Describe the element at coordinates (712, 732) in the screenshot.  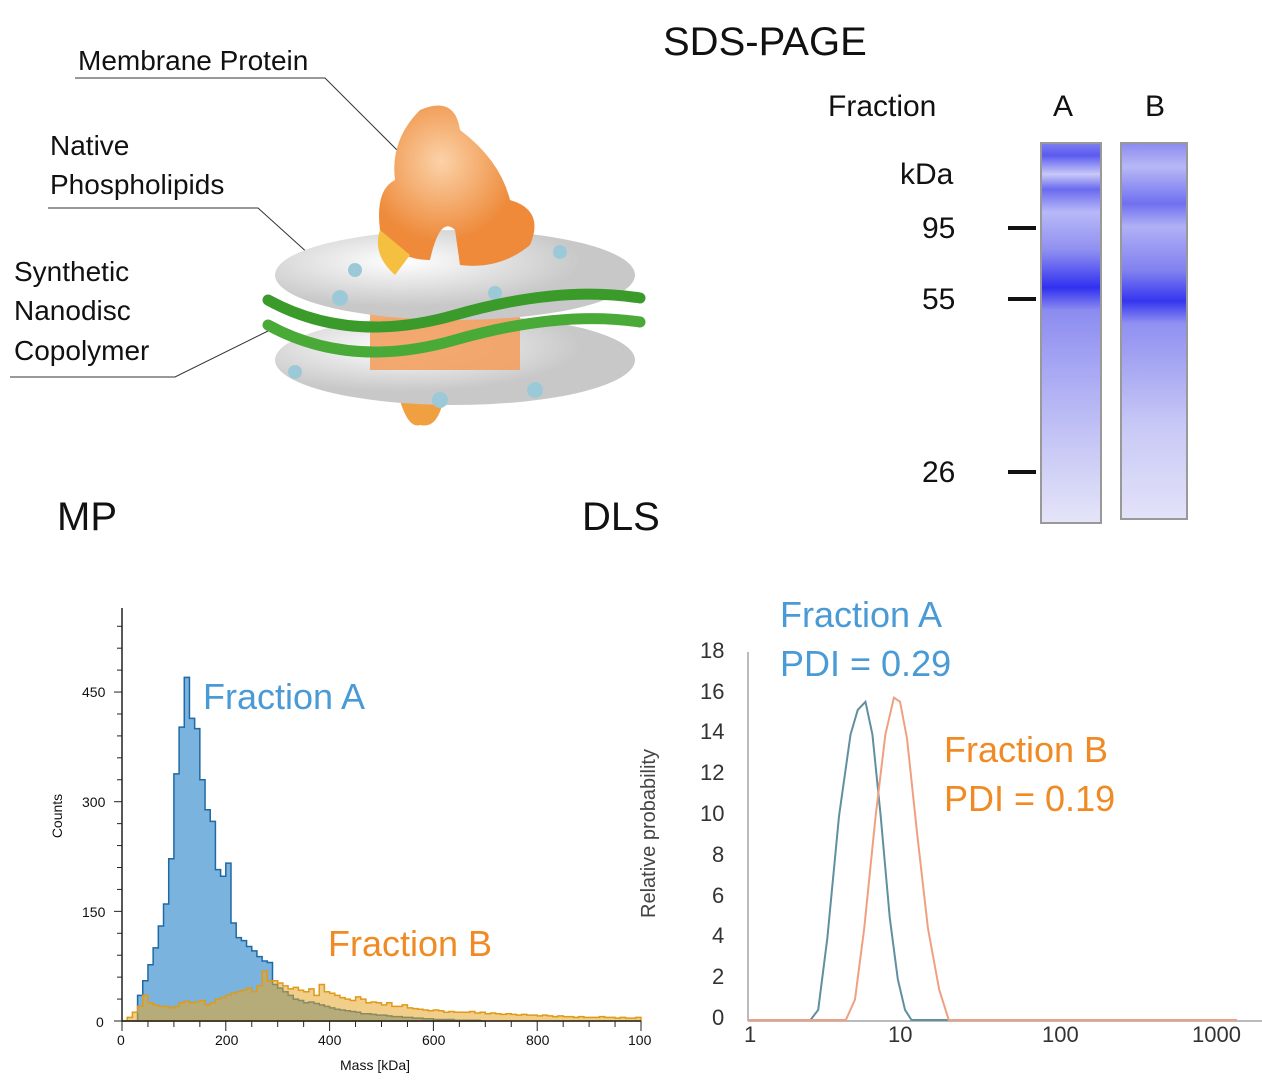
I see `dls-ytick: 14` at that location.